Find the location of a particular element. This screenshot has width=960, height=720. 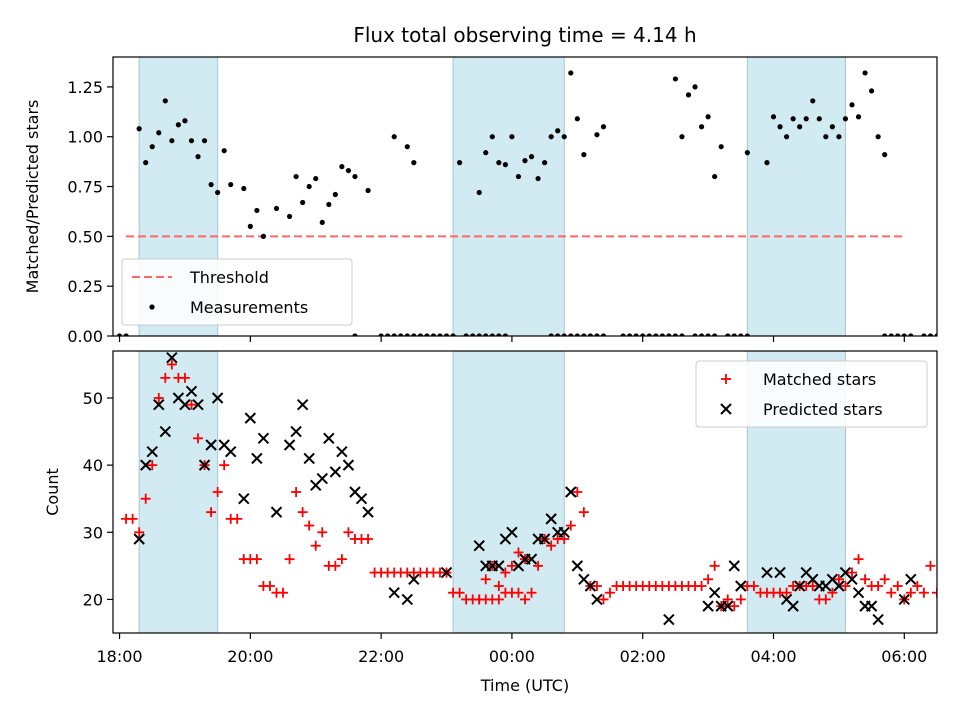

chart-title: Flux total observing time = 4.14 h is located at coordinates (524, 35).